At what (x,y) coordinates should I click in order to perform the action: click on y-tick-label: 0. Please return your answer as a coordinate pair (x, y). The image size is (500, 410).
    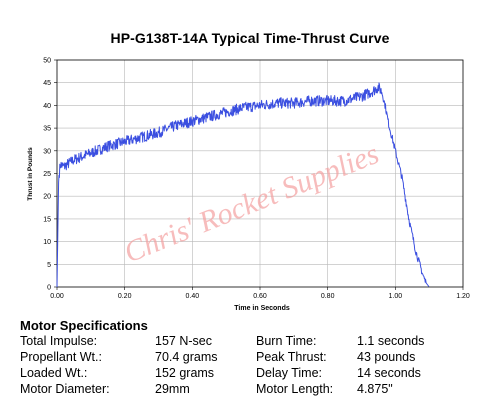
    Looking at the image, I should click on (49, 288).